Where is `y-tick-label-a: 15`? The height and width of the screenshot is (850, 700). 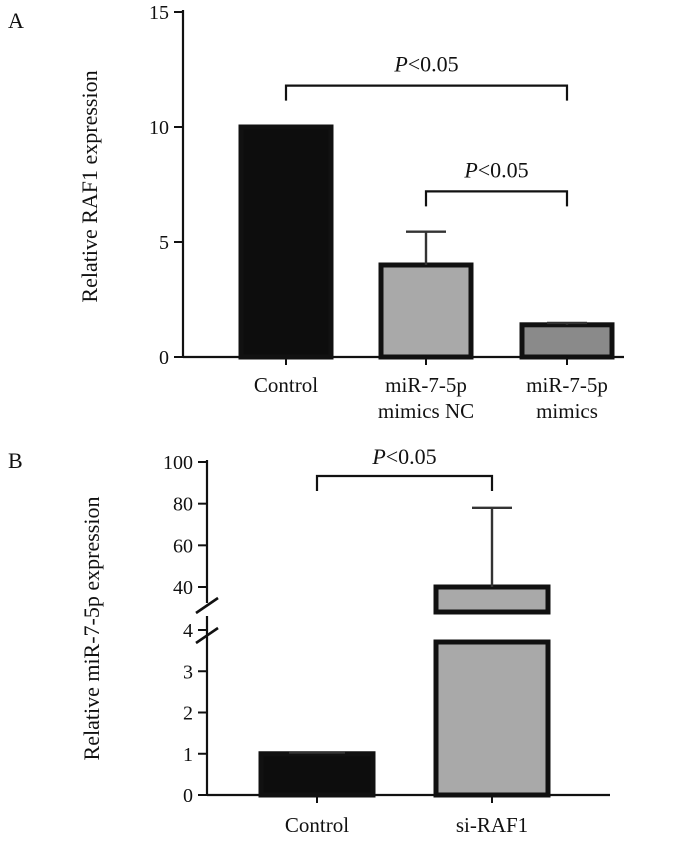
y-tick-label-a: 15 is located at coordinates (159, 13).